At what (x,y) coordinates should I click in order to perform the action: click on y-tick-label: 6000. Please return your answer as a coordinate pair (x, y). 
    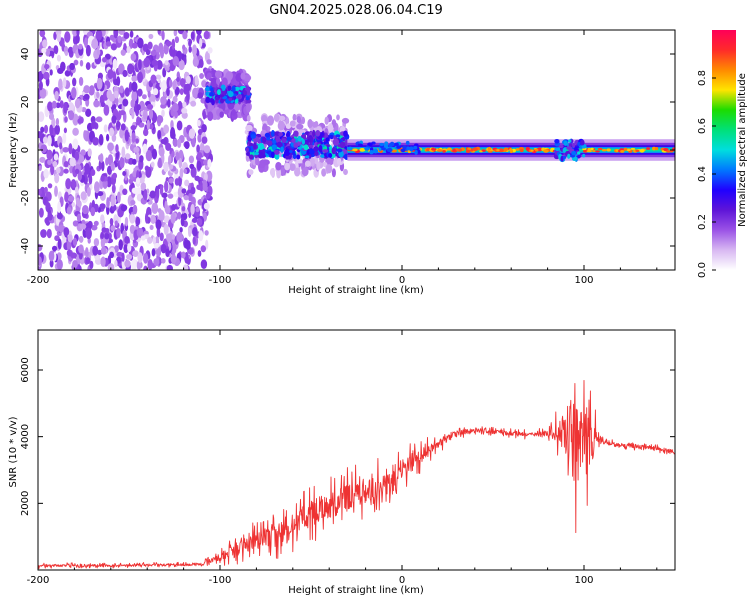
    Looking at the image, I should click on (25, 369).